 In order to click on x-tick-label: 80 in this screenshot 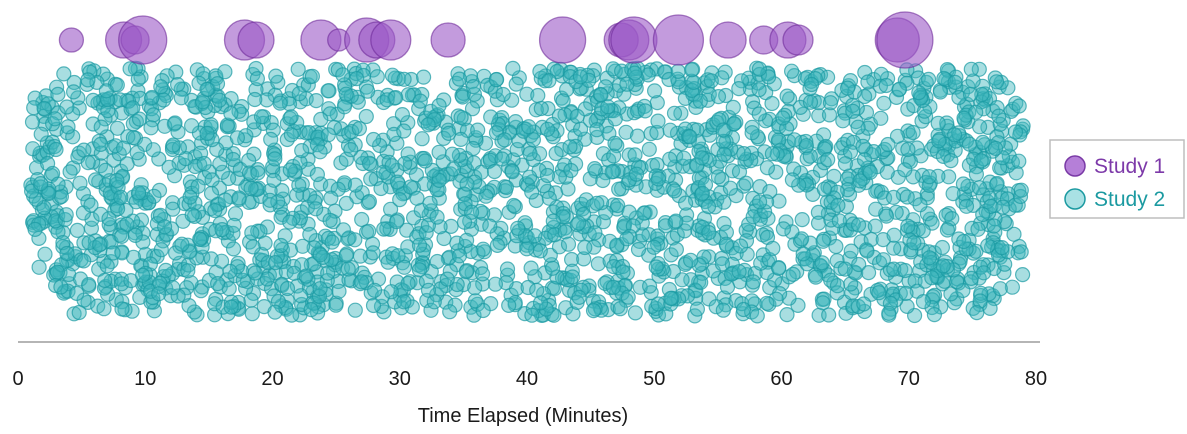, I will do `click(1036, 379)`.